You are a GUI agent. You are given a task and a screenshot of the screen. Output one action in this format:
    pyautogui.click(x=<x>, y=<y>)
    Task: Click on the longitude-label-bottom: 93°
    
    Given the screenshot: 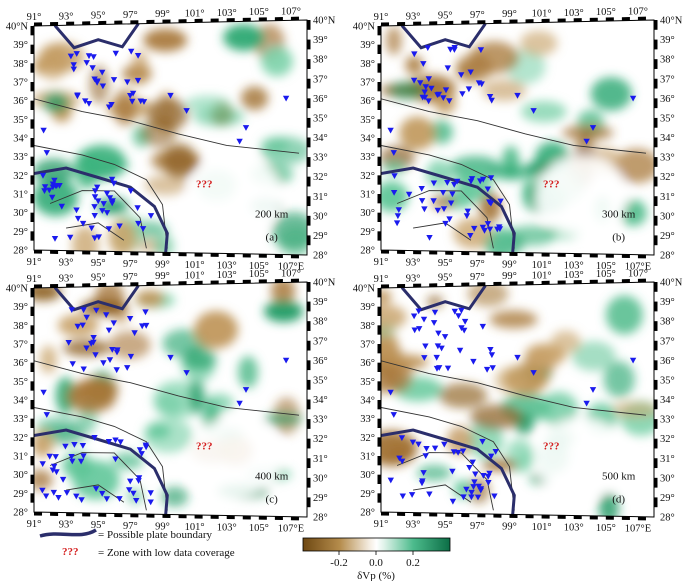 What is the action you would take?
    pyautogui.click(x=413, y=525)
    